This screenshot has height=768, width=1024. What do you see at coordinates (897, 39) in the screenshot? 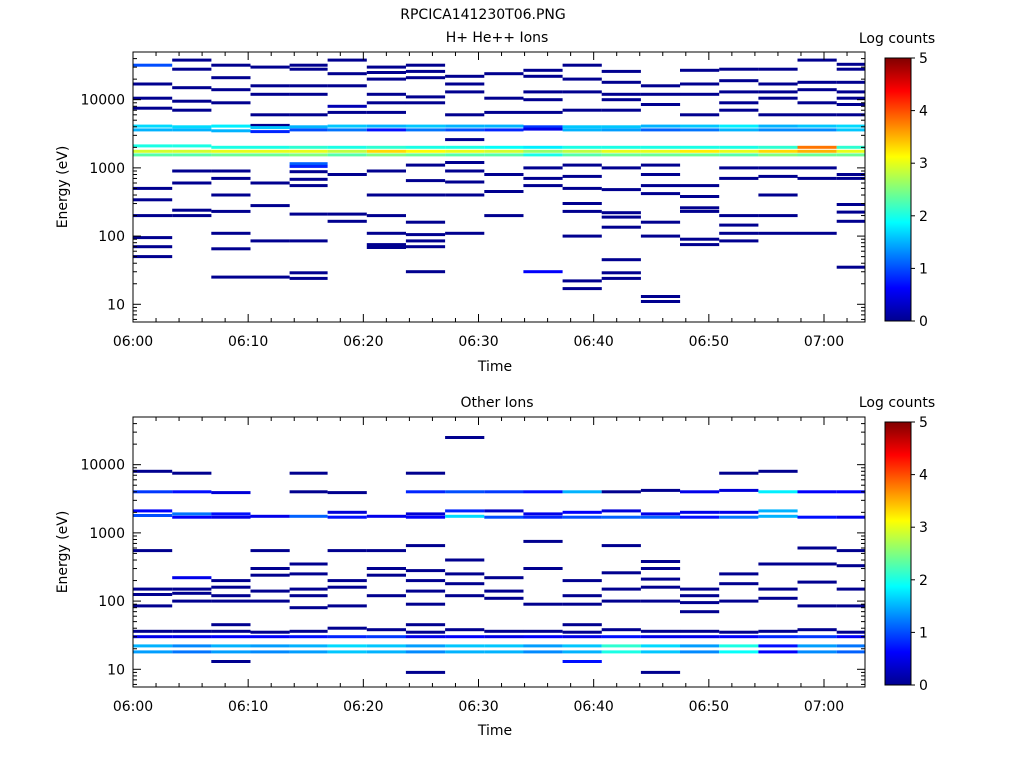
I see `colorbar-label: Log counts` at bounding box center [897, 39].